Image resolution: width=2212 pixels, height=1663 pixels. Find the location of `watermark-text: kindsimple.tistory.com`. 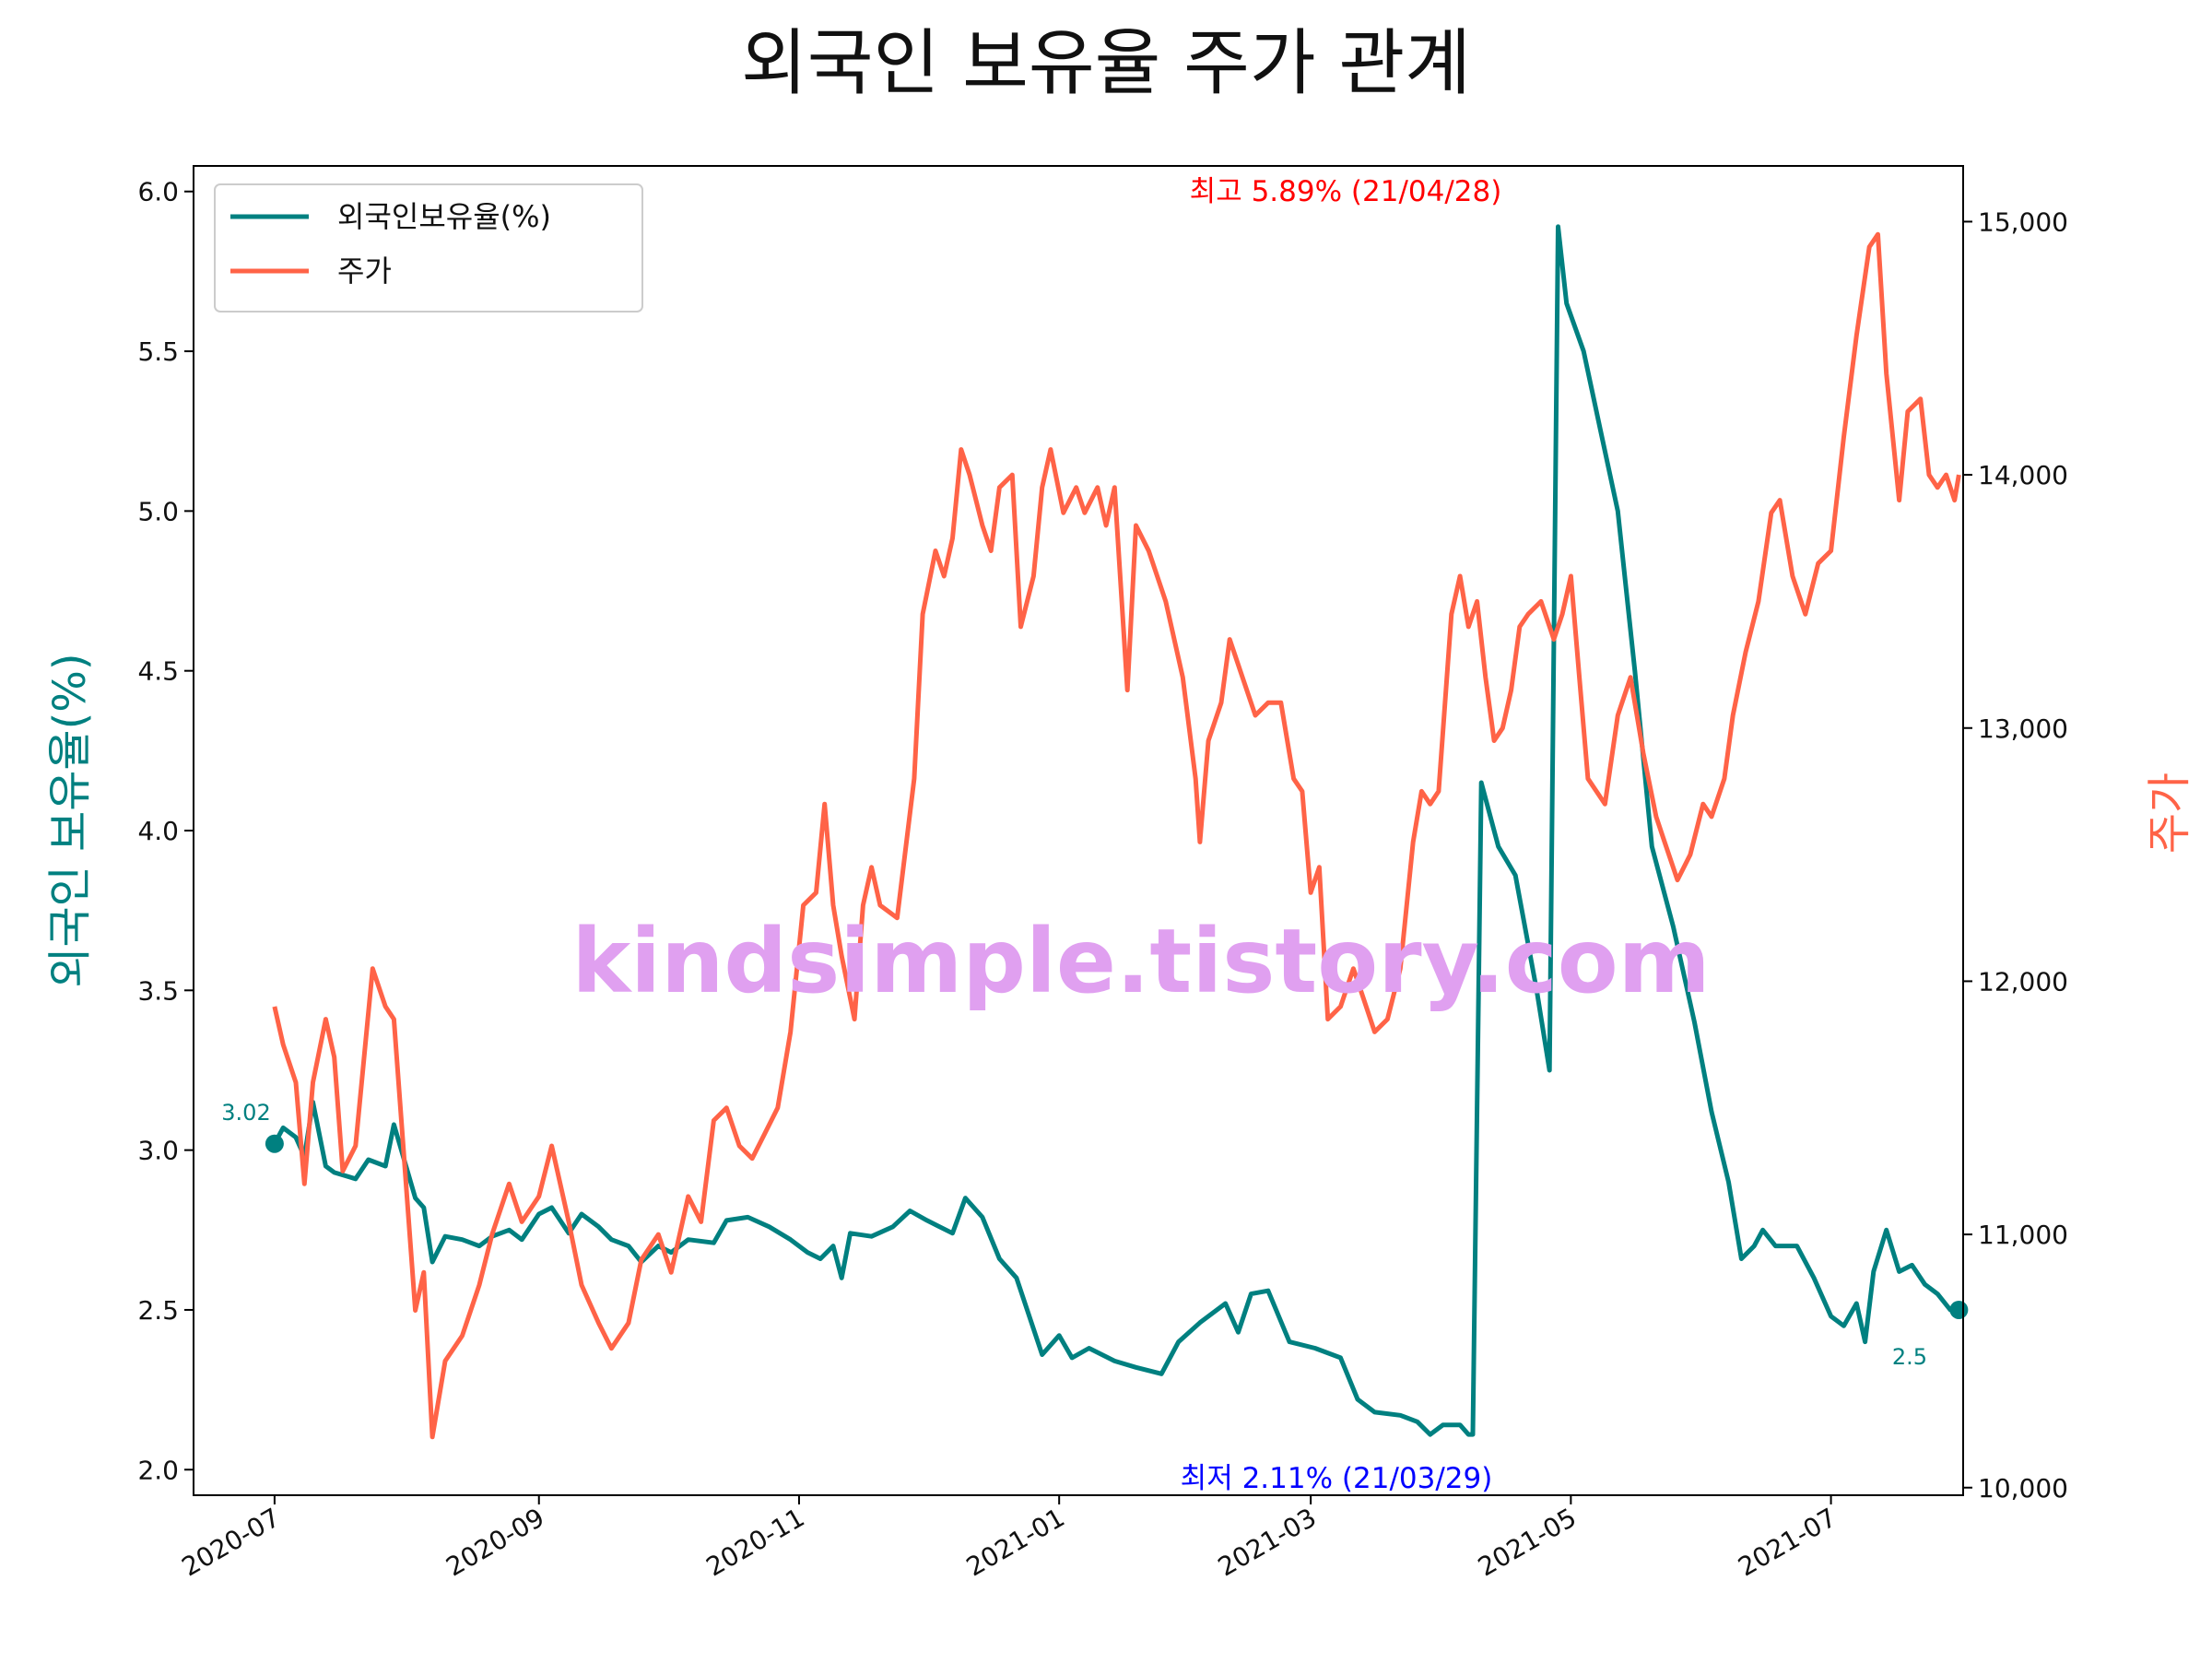

watermark-text: kindsimple.tistory.com is located at coordinates (1140, 961).